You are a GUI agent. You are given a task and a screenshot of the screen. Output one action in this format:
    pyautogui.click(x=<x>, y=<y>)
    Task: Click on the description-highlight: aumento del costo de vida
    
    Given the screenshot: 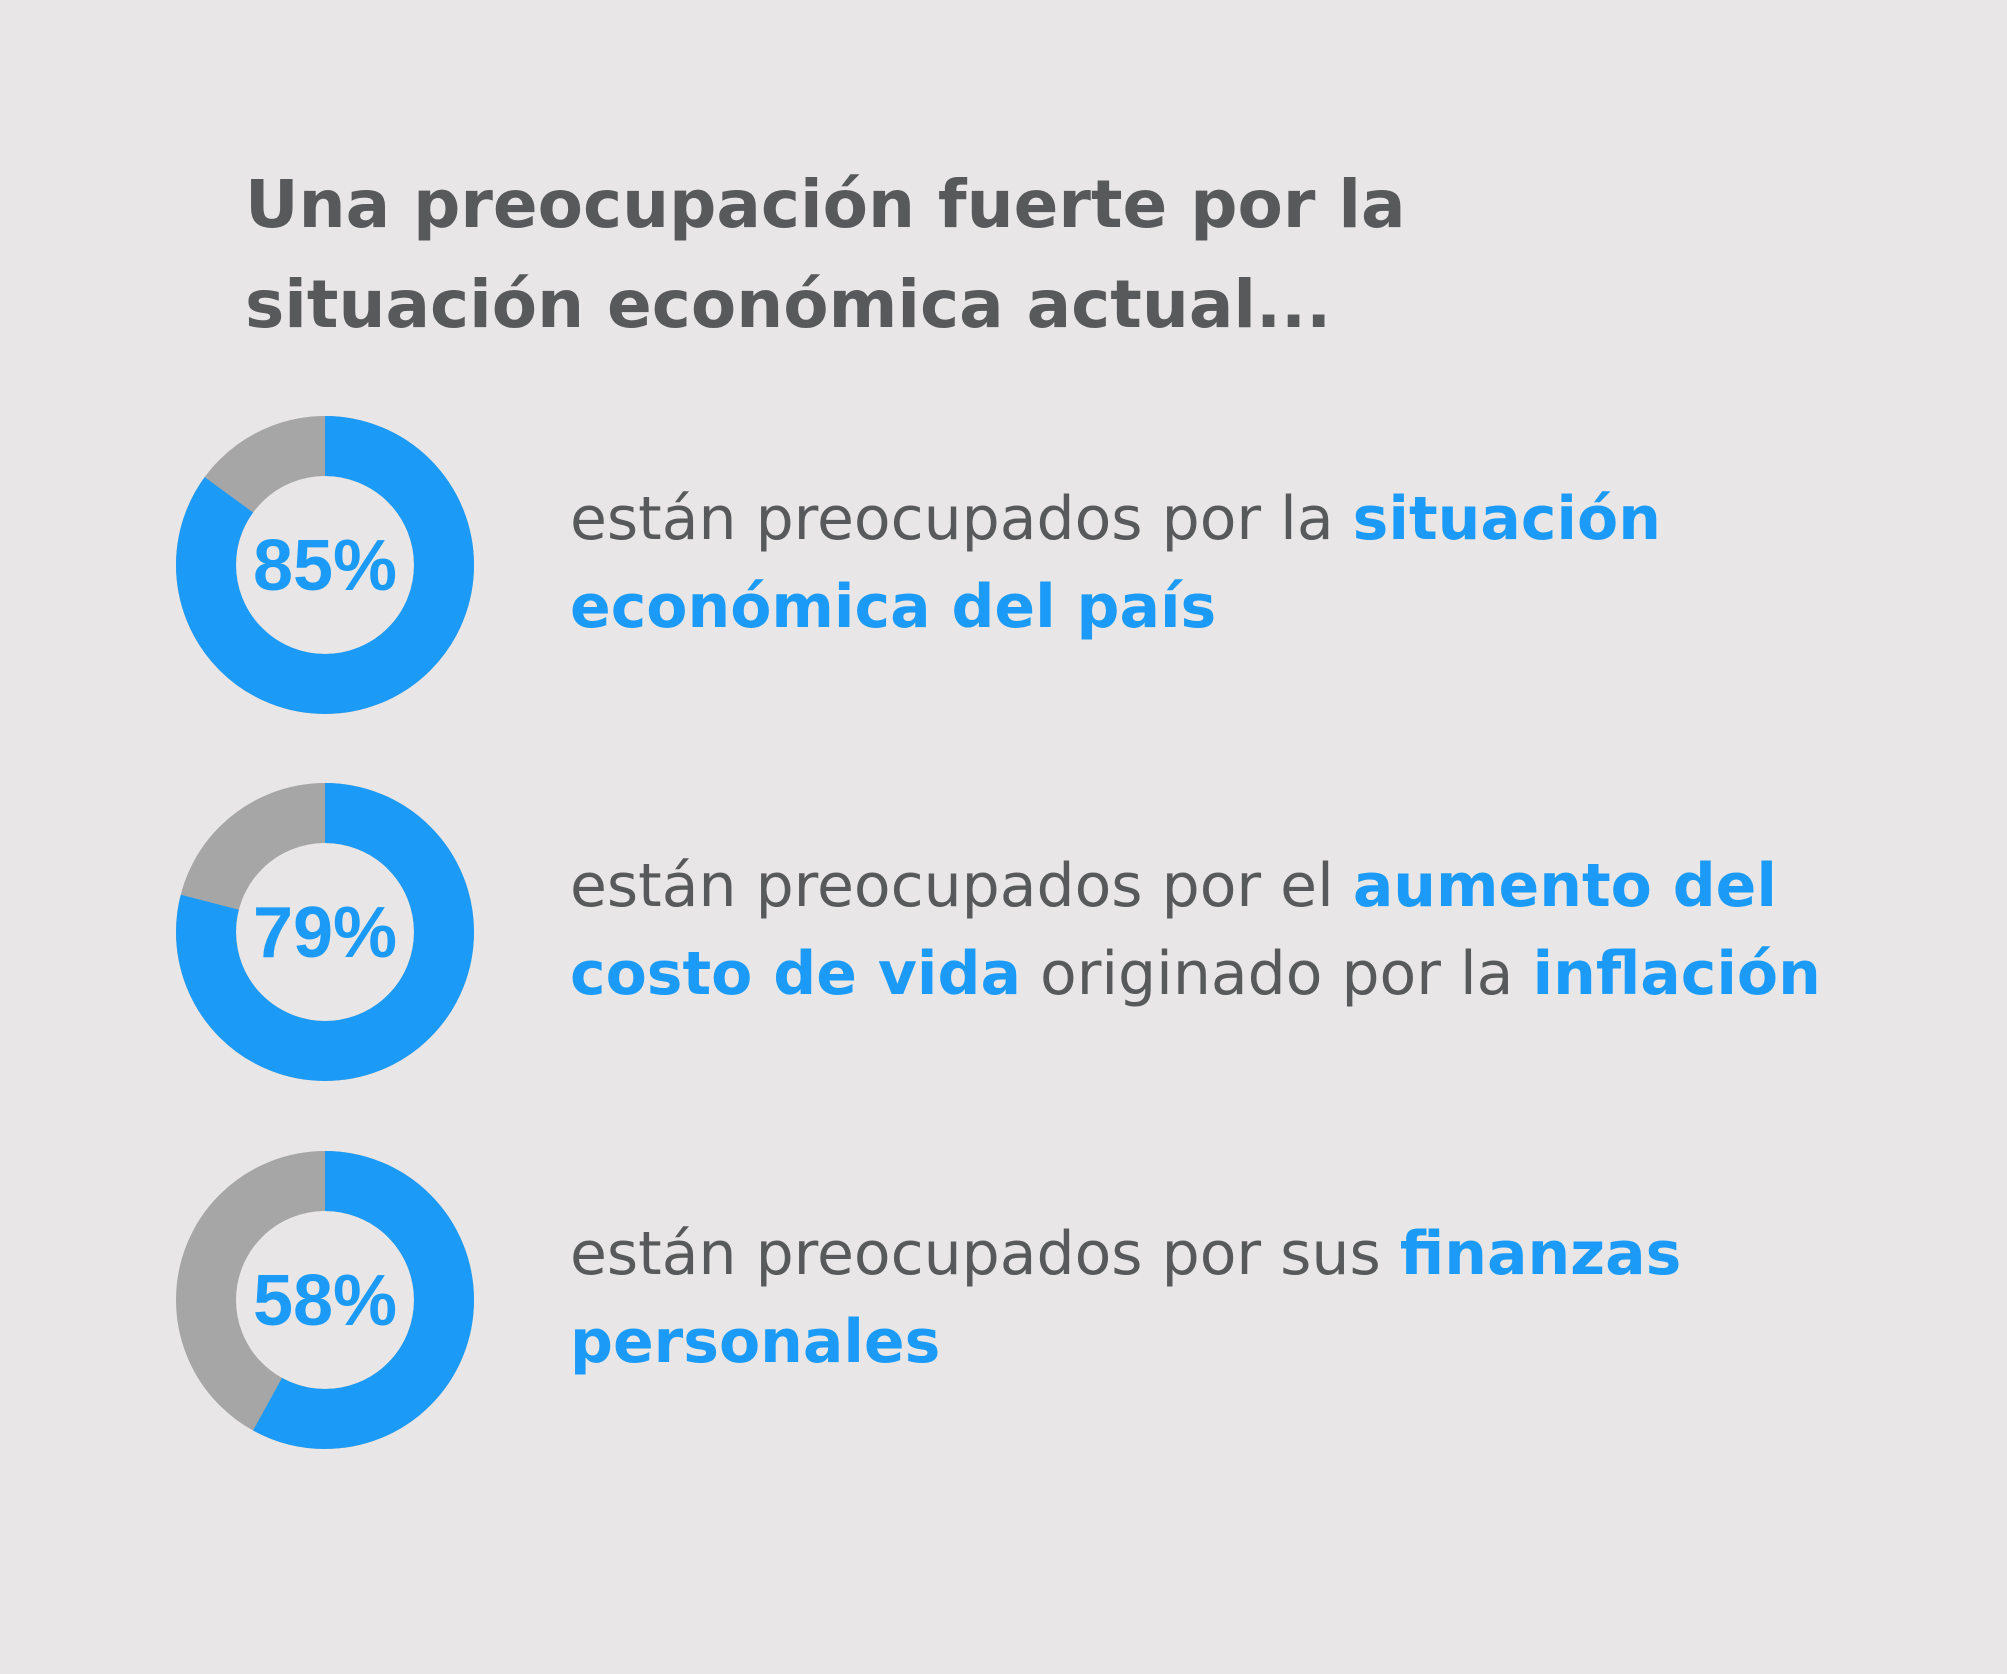 What is the action you would take?
    pyautogui.click(x=1173, y=930)
    